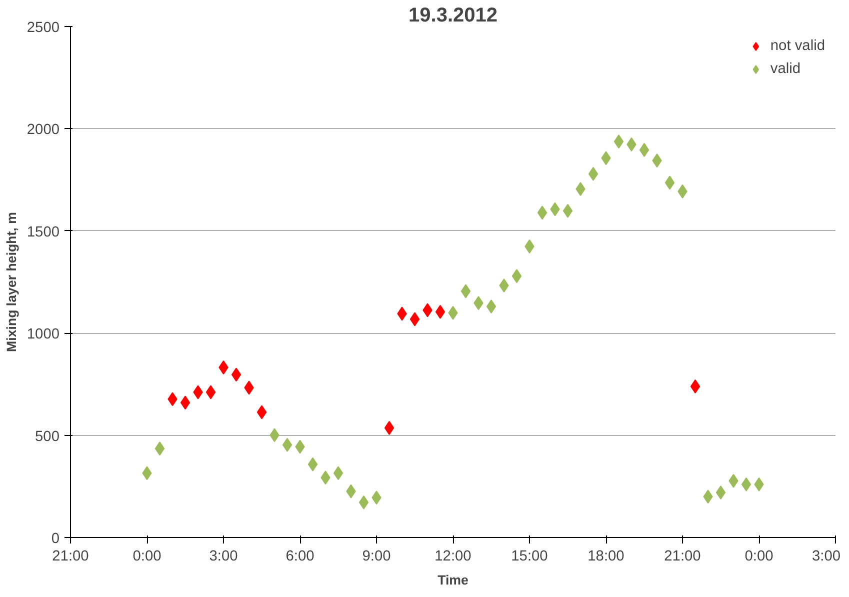 The height and width of the screenshot is (597, 849). I want to click on x-tick-label: 15:00, so click(529, 556).